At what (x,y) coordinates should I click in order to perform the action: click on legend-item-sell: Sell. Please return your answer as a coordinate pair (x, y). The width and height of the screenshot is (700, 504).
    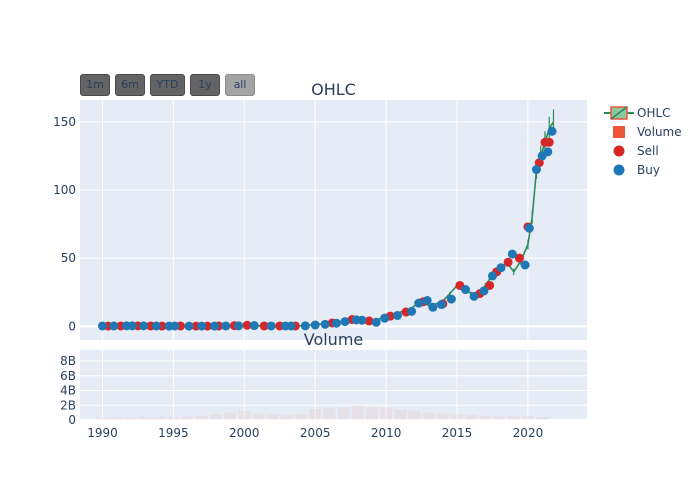
    Looking at the image, I should click on (650, 151).